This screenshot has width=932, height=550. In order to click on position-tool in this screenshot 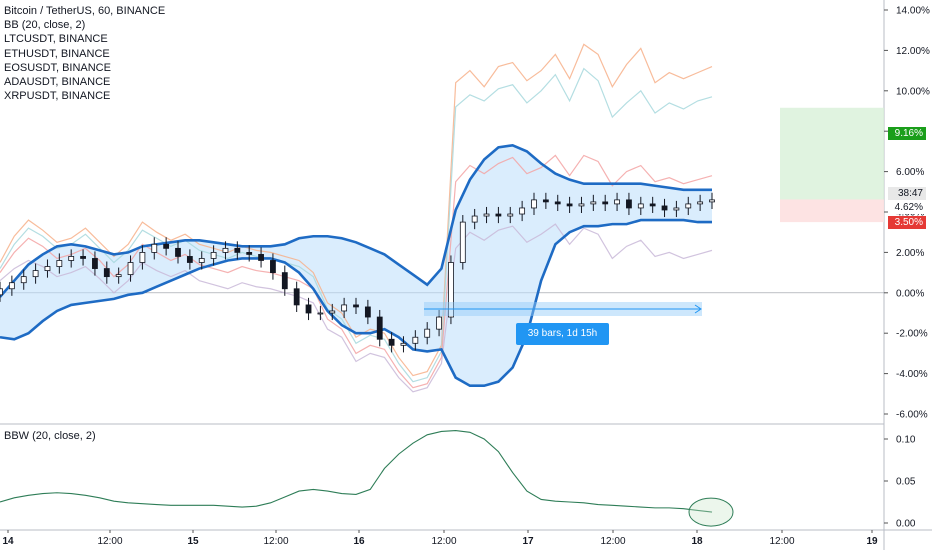, I will do `click(832, 165)`.